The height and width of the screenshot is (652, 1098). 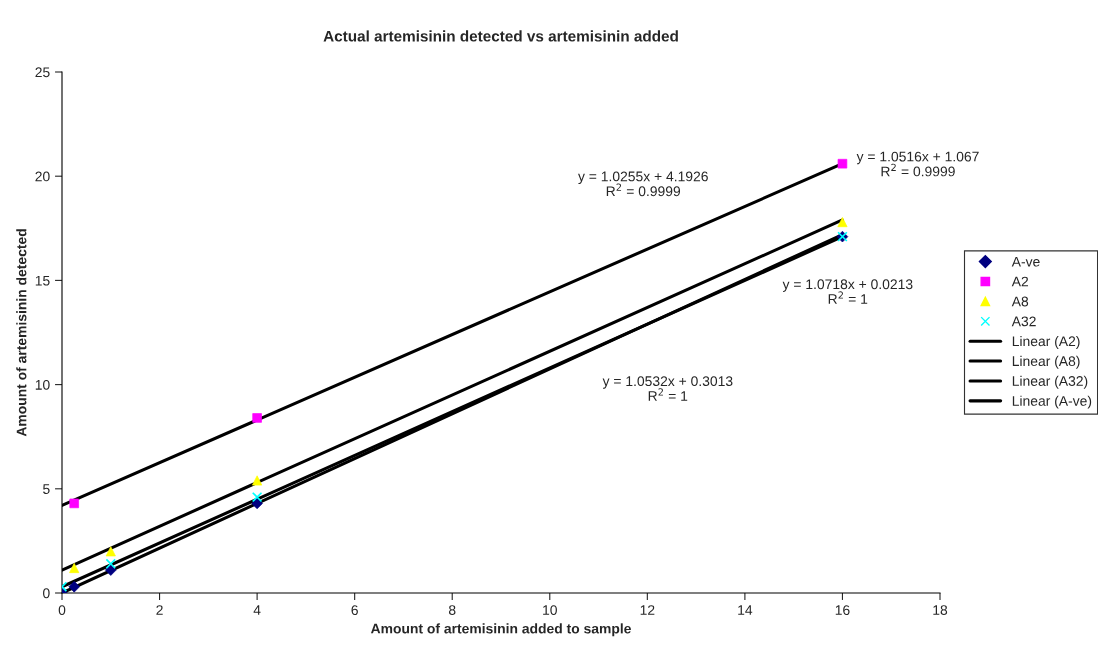 What do you see at coordinates (46, 489) in the screenshot?
I see `y-tick-label: 5` at bounding box center [46, 489].